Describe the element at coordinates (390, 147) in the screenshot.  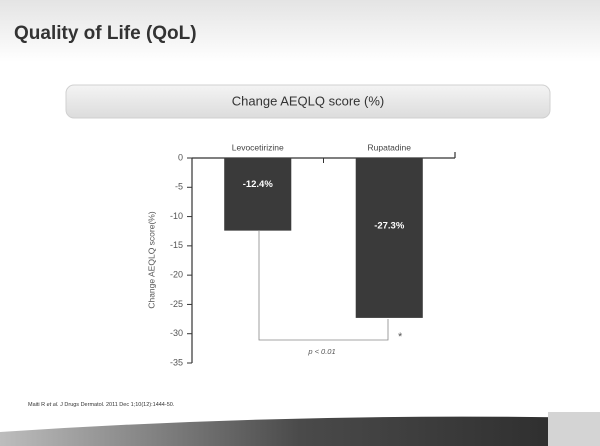
I see `category-label: Rupatadine` at that location.